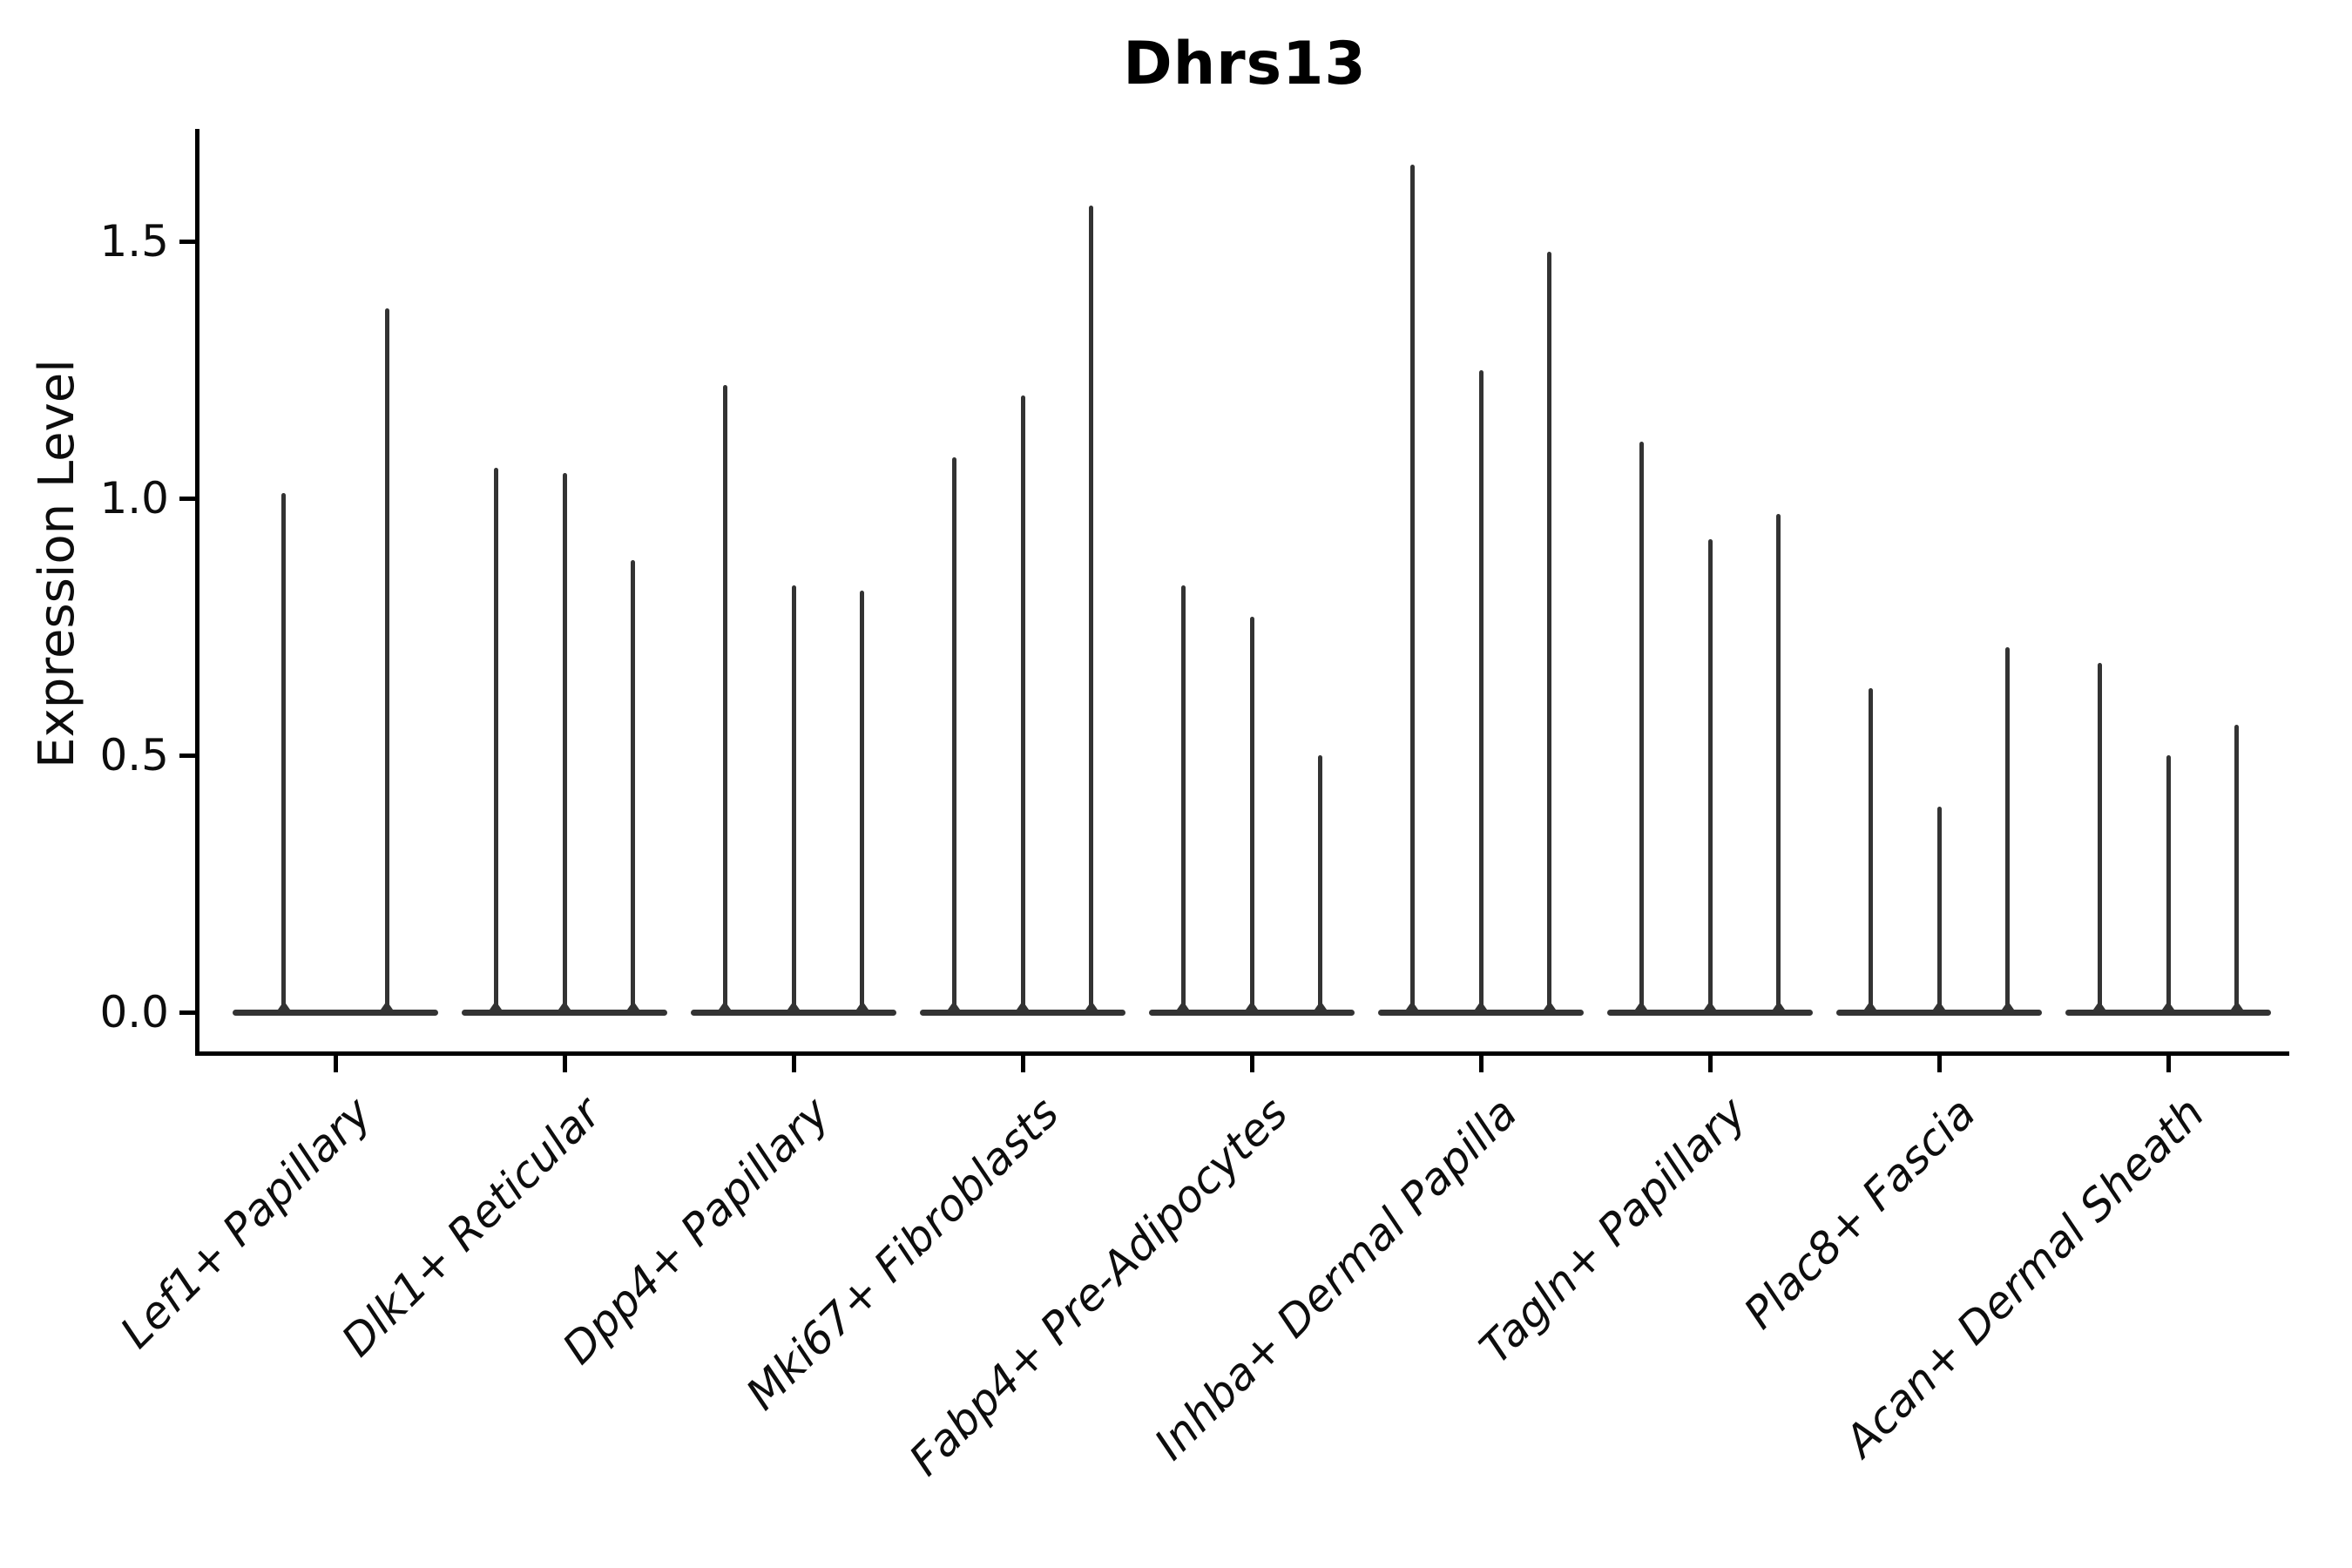 This screenshot has width=2352, height=1568. Describe the element at coordinates (134, 756) in the screenshot. I see `y-tick-label: 0.5` at that location.